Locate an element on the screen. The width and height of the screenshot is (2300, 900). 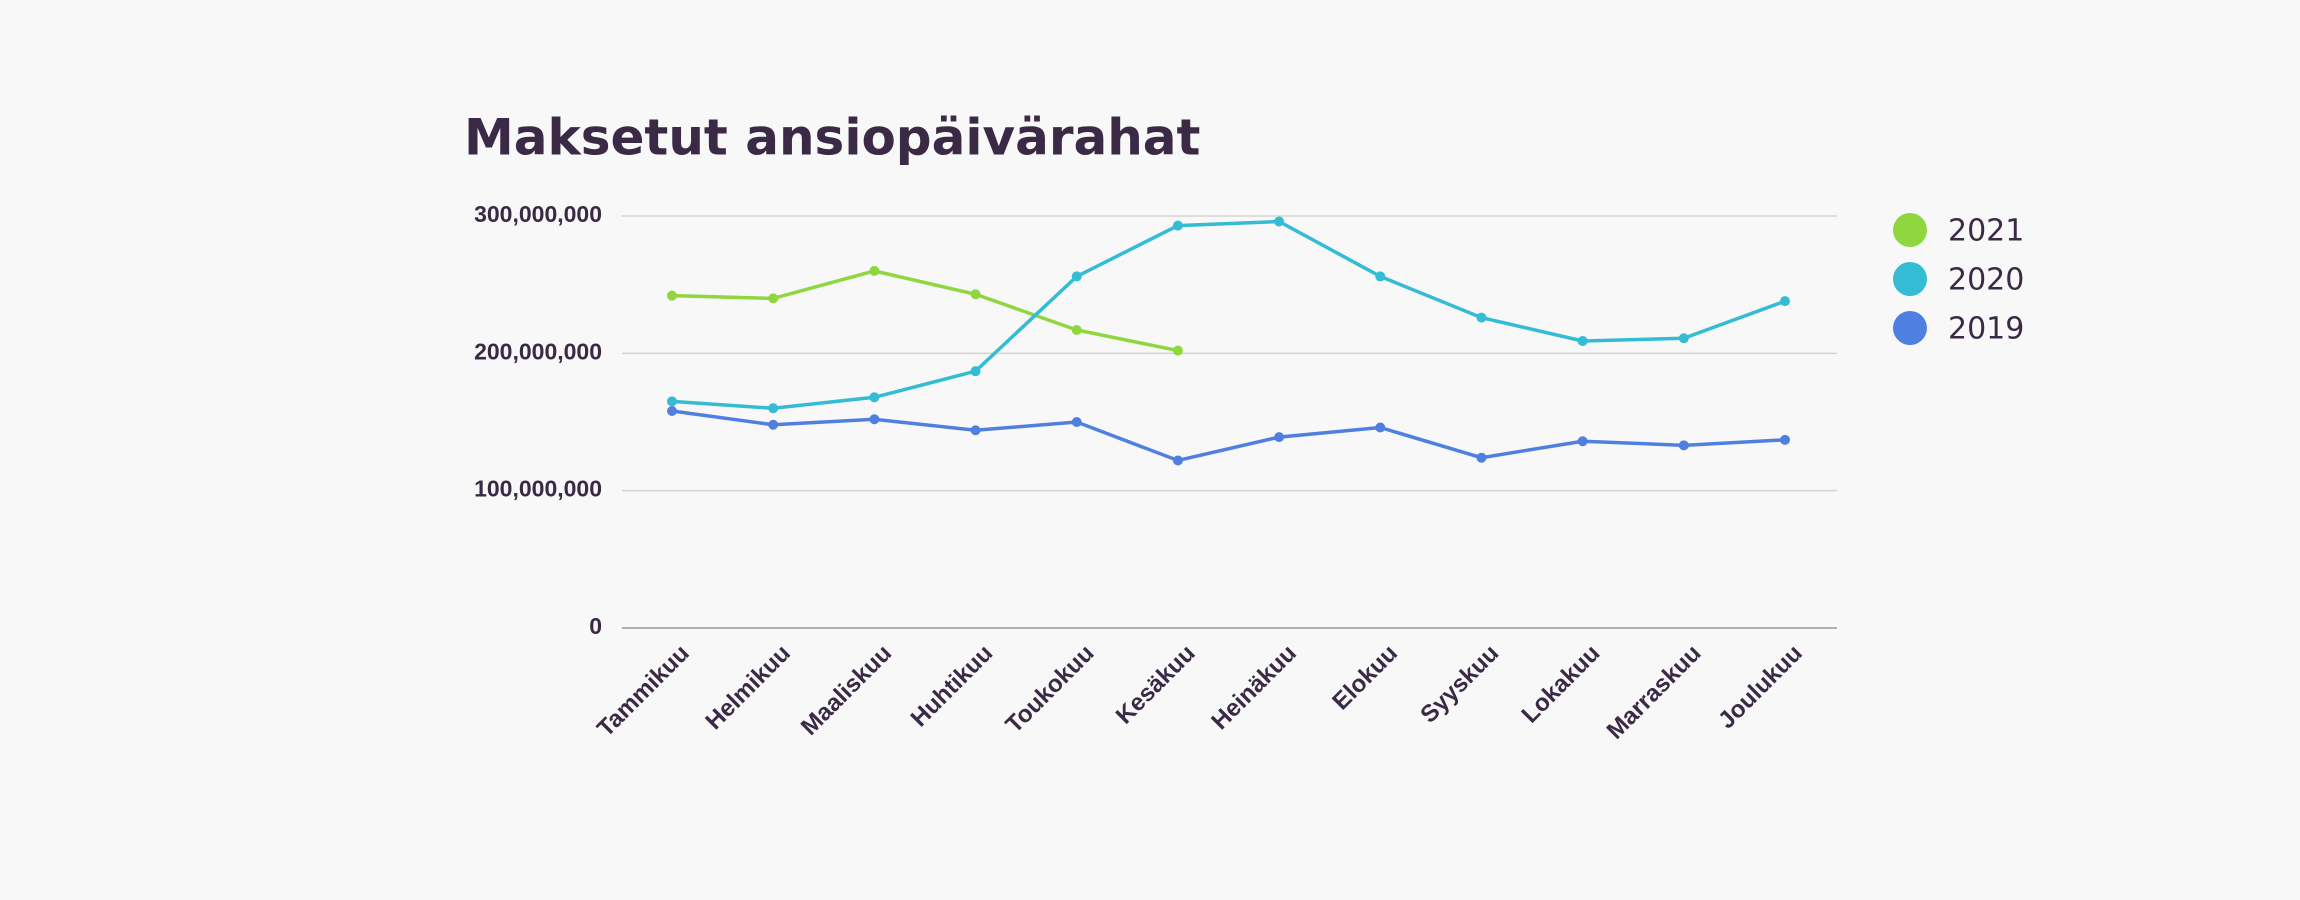
legend-label: 2020 is located at coordinates (1986, 280).